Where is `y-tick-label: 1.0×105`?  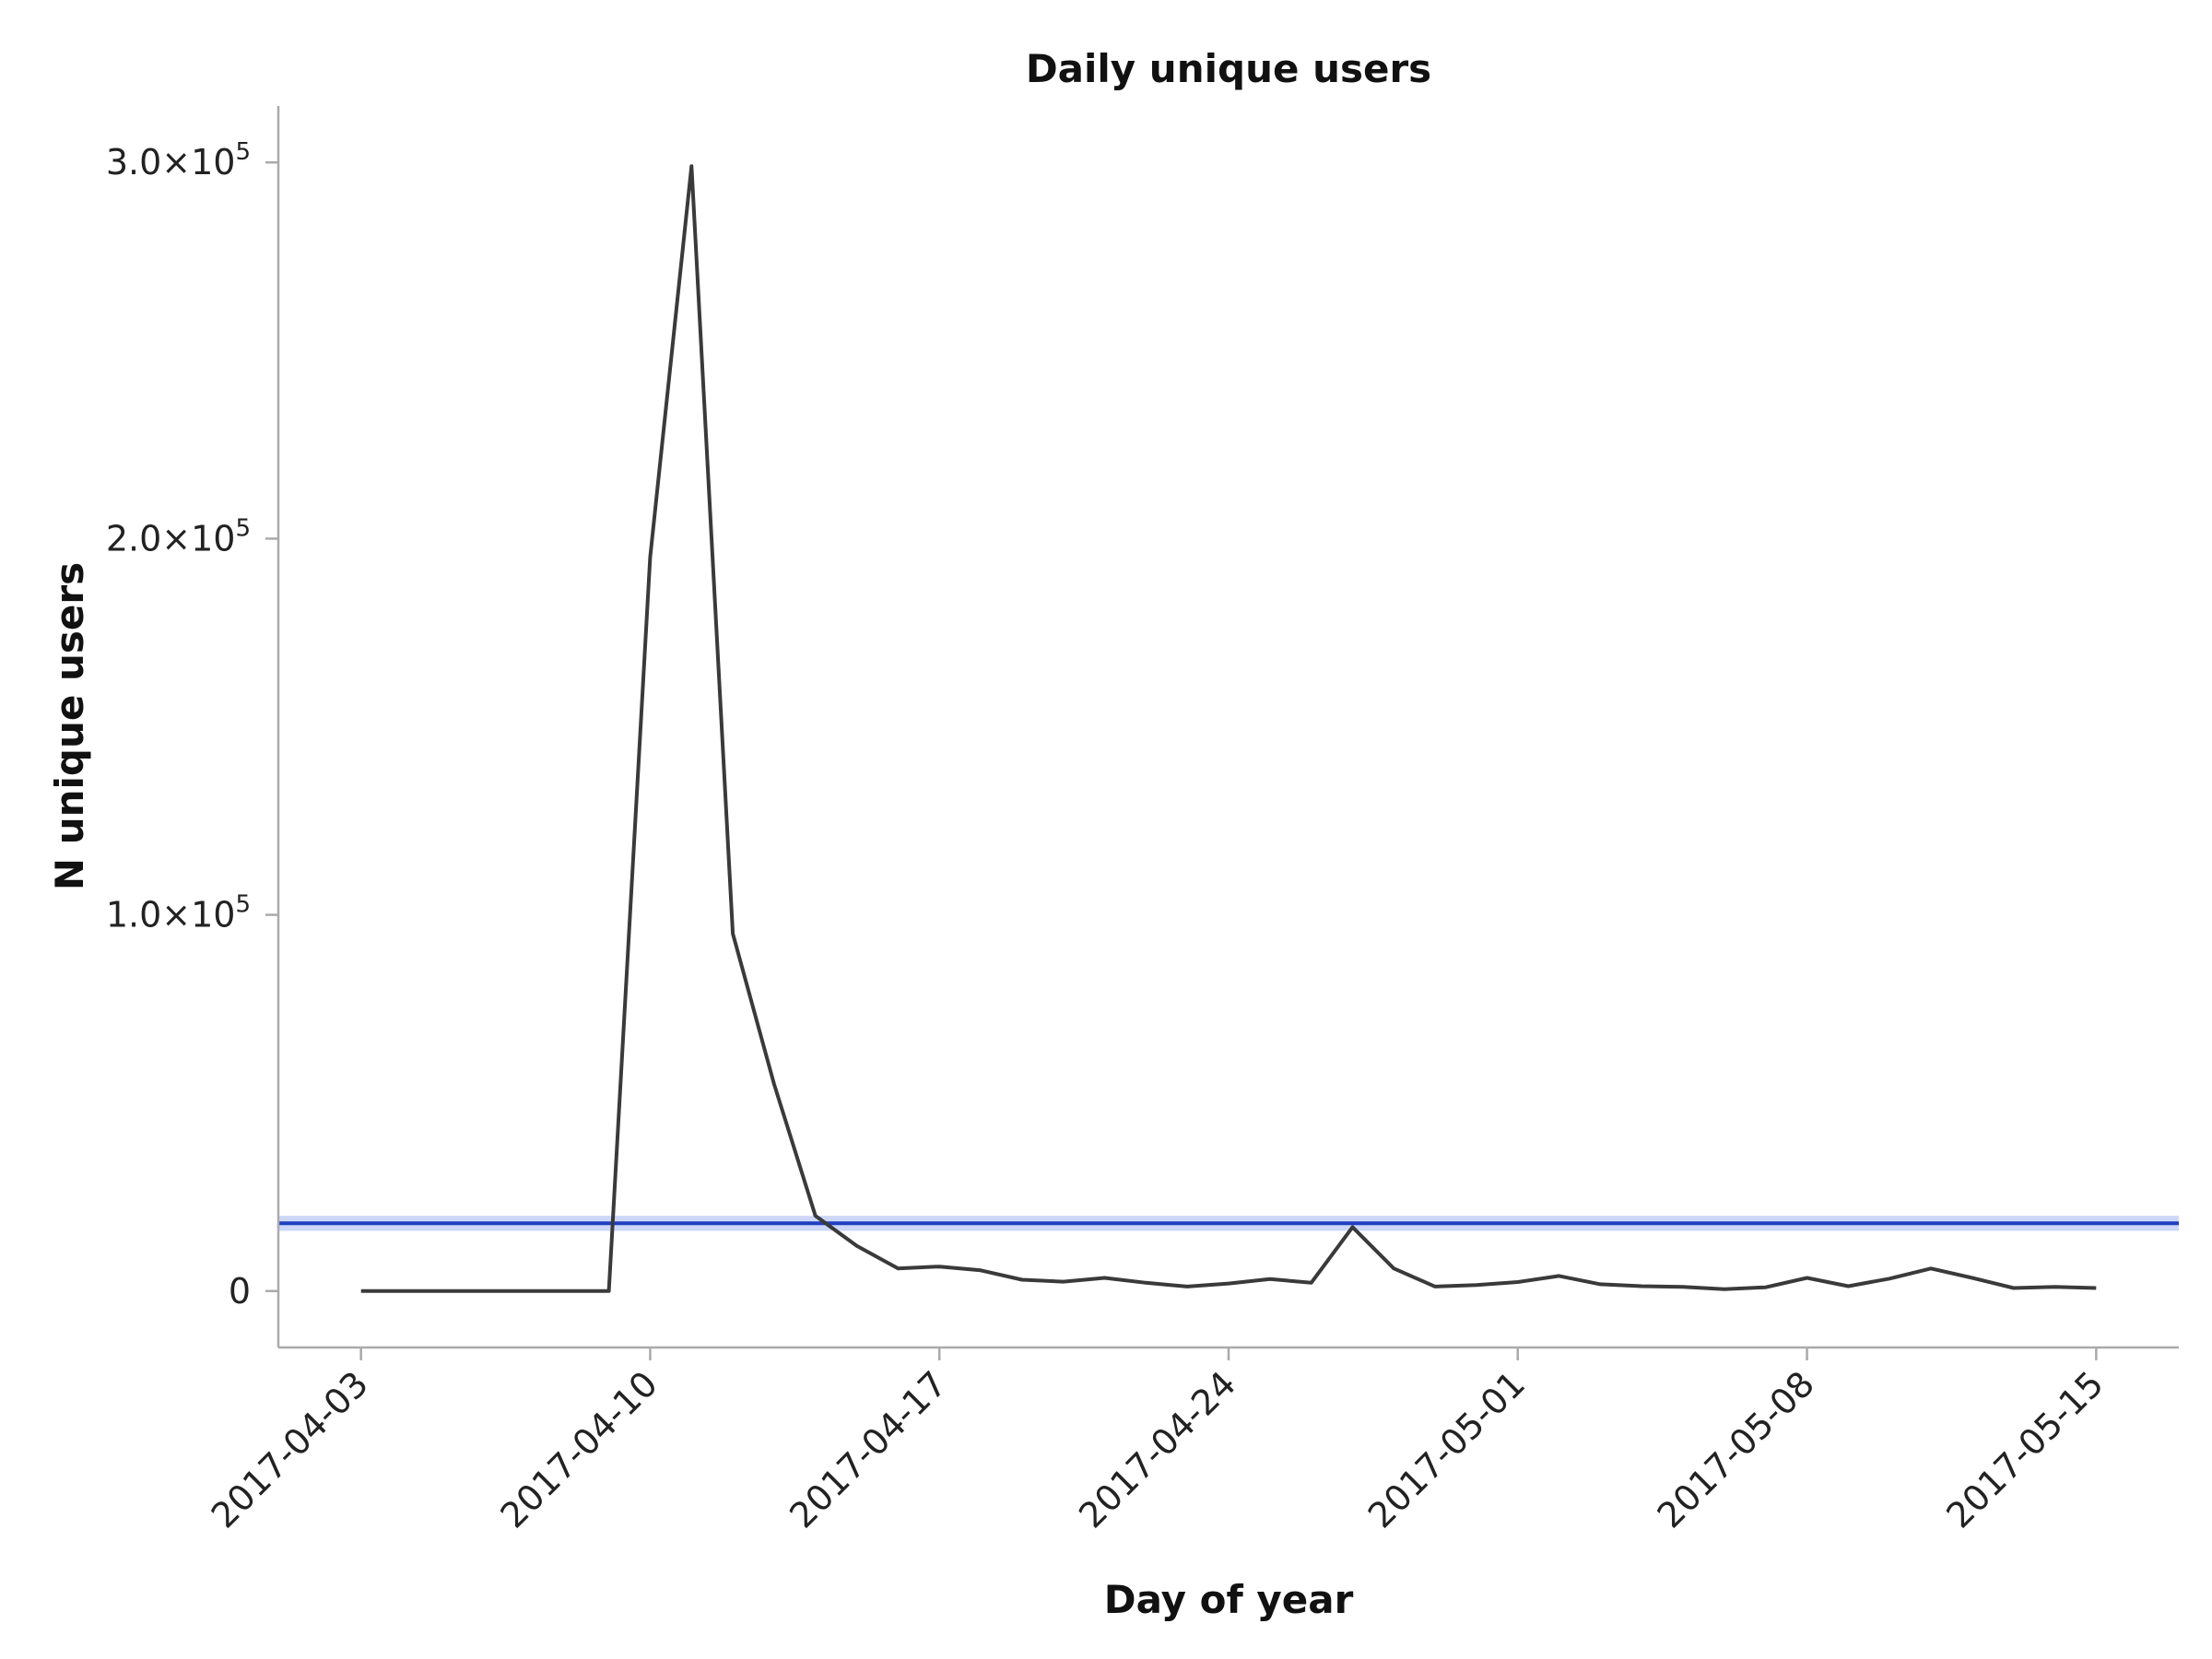 y-tick-label: 1.0×105 is located at coordinates (178, 913).